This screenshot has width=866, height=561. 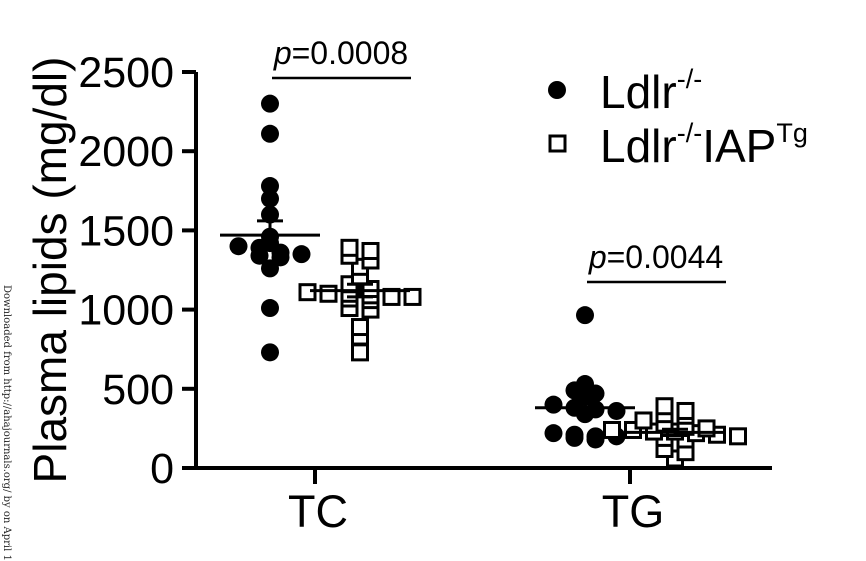 I want to click on p-value: =0.0008, so click(x=350, y=53).